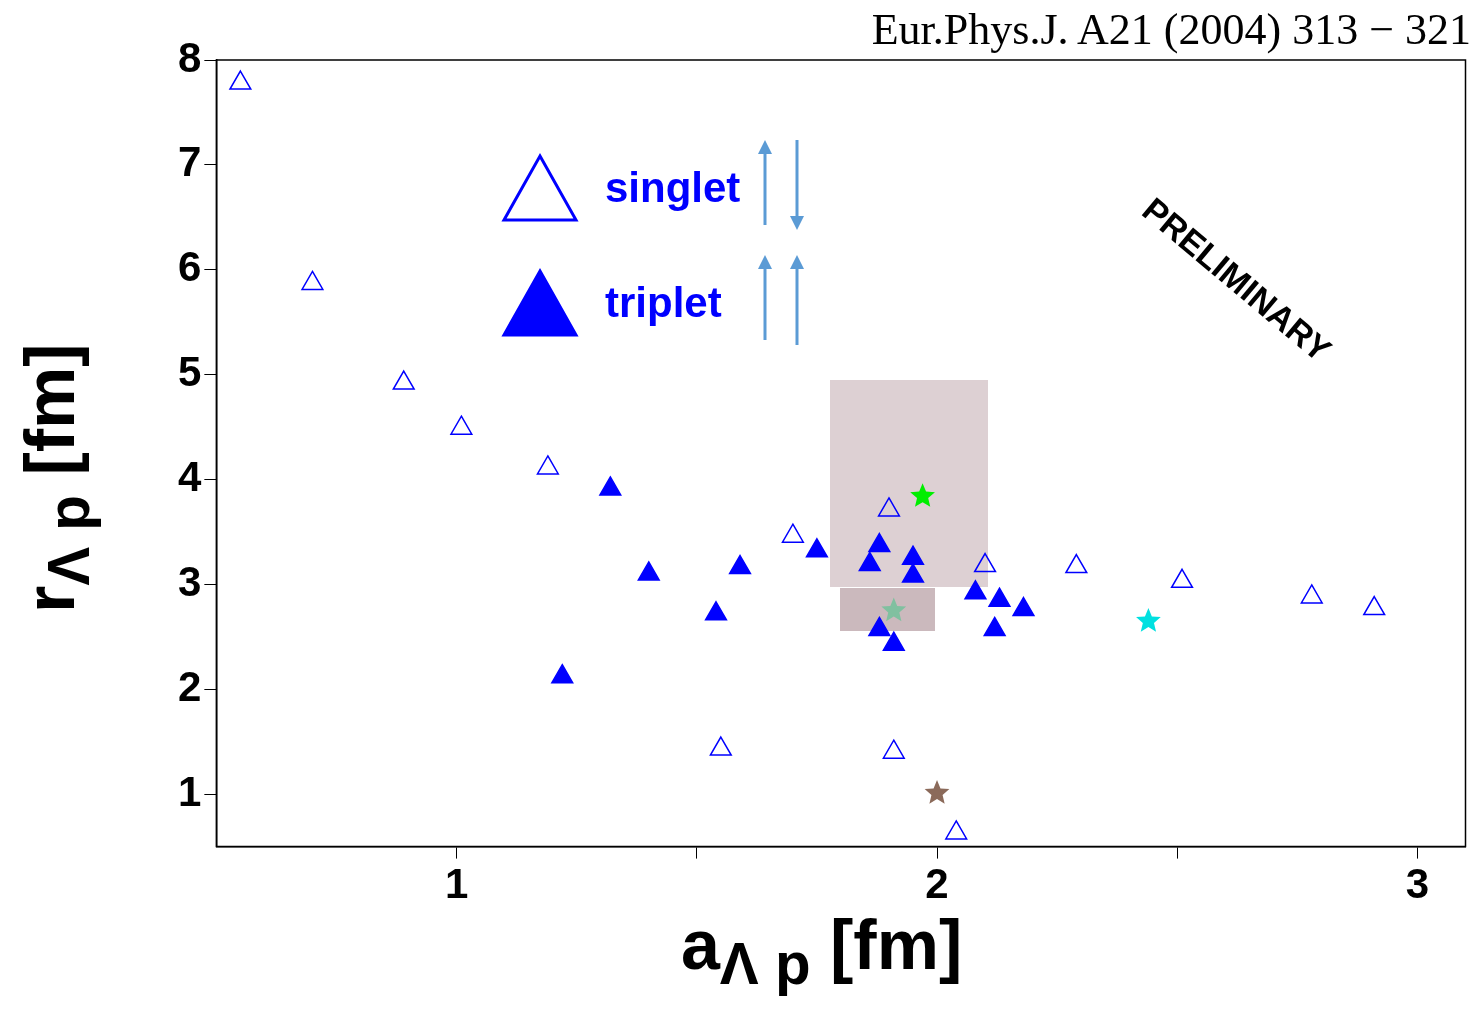 The width and height of the screenshot is (1479, 1015). Describe the element at coordinates (673, 187) in the screenshot. I see `legend-label: singlet` at that location.